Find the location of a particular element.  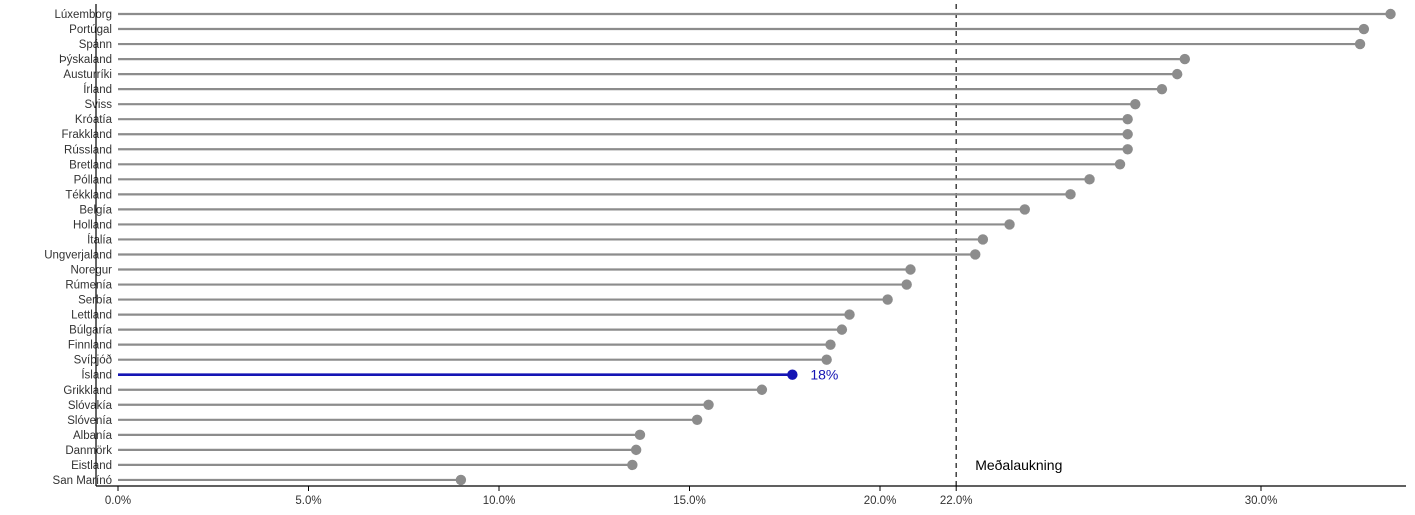

y-tick-label-row-23: Svíþjóð is located at coordinates (93, 361).